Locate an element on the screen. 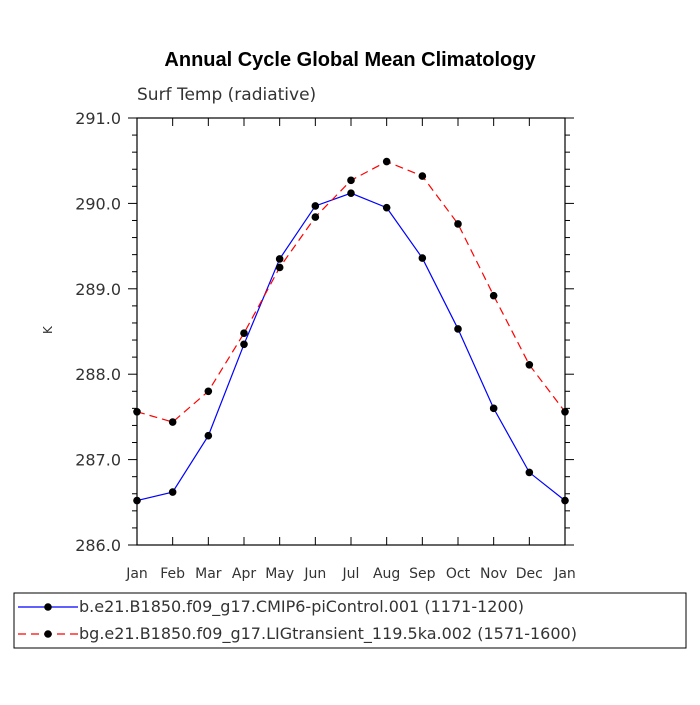  y-axis-label: K is located at coordinates (48, 329).